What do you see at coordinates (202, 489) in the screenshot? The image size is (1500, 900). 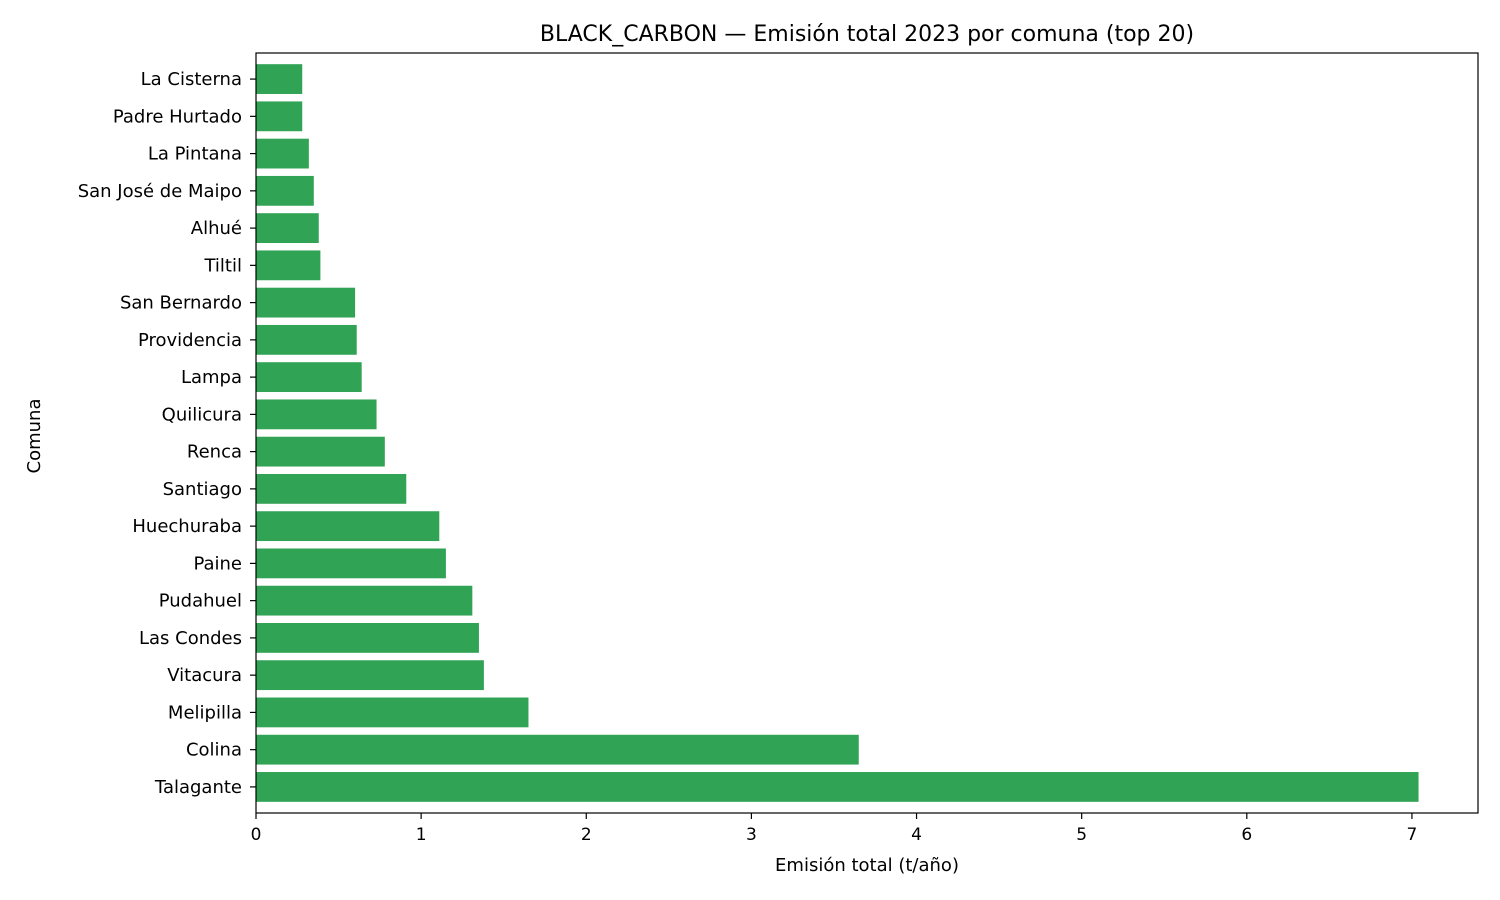 I see `y-tick-label: Santiago` at bounding box center [202, 489].